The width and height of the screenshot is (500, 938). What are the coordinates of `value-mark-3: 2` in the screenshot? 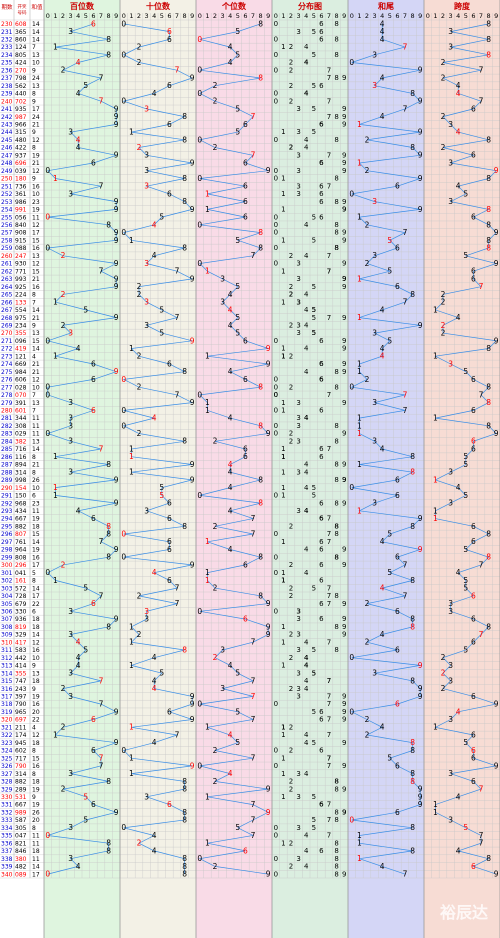 It's located at (367, 170).